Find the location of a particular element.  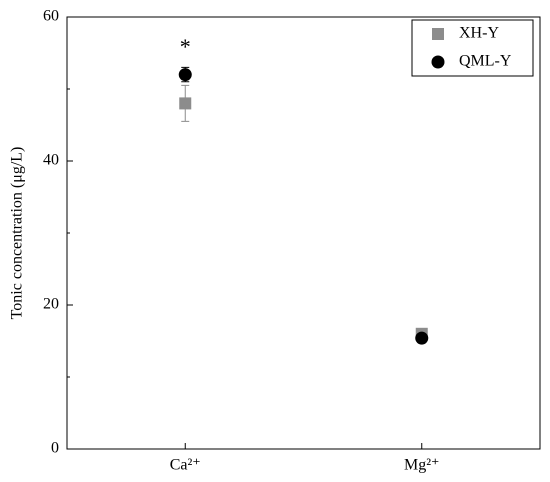

legend-box is located at coordinates (472, 48).